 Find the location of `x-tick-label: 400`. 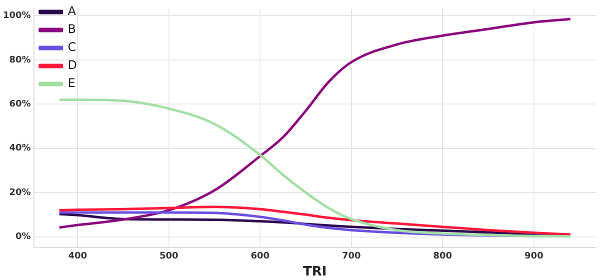

x-tick-label: 400 is located at coordinates (78, 256).